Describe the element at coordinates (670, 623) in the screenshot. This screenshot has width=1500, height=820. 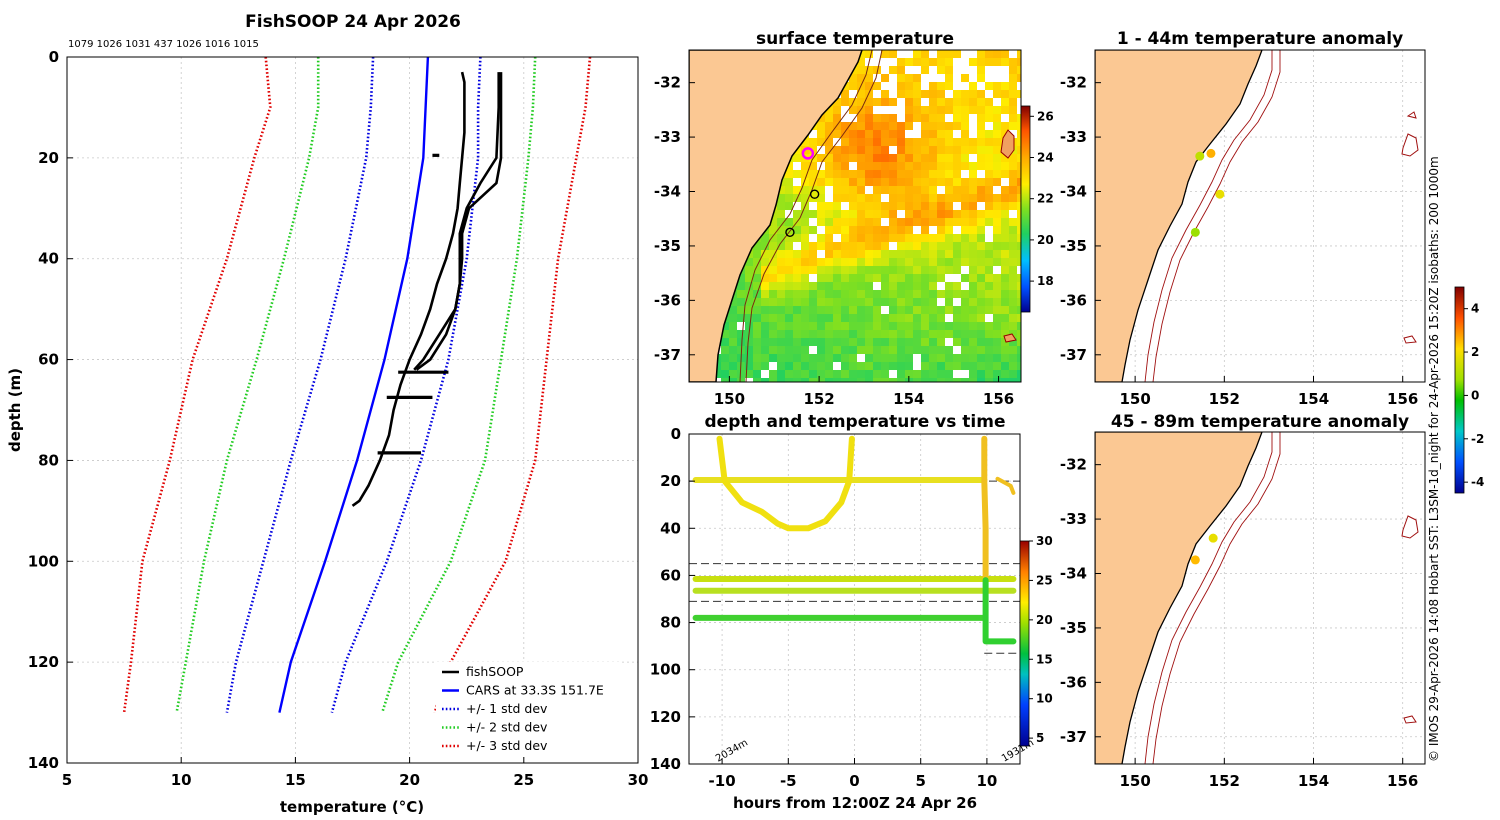
I see `time-ytick-label: 80` at that location.